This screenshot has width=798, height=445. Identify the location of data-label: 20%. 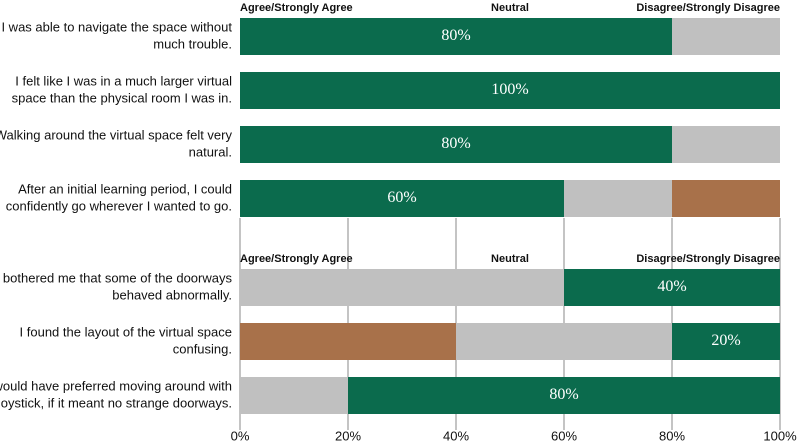
(725, 340).